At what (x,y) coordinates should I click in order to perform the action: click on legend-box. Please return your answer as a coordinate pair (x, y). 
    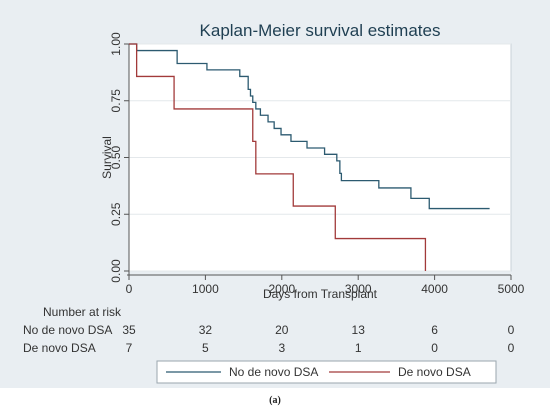
    Looking at the image, I should click on (326, 372).